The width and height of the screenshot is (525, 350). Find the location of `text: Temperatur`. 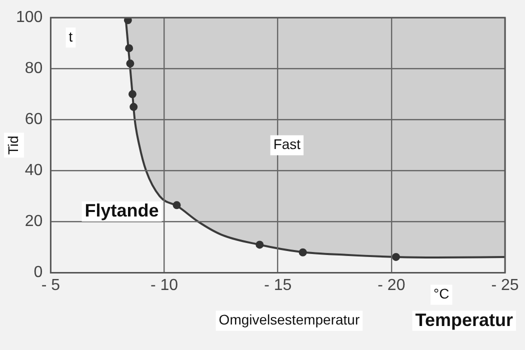

text: Temperatur is located at coordinates (464, 320).